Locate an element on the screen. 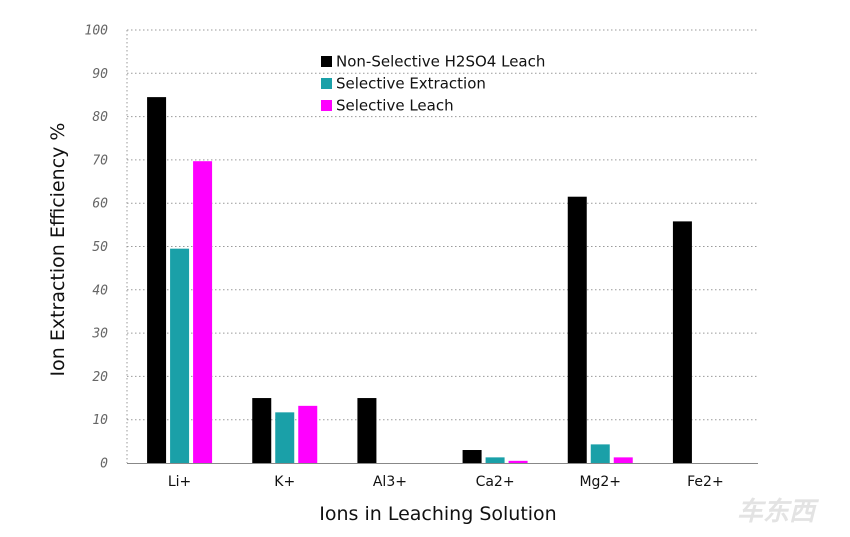 The image size is (850, 537). x-tick-label: Al3+ is located at coordinates (390, 482).